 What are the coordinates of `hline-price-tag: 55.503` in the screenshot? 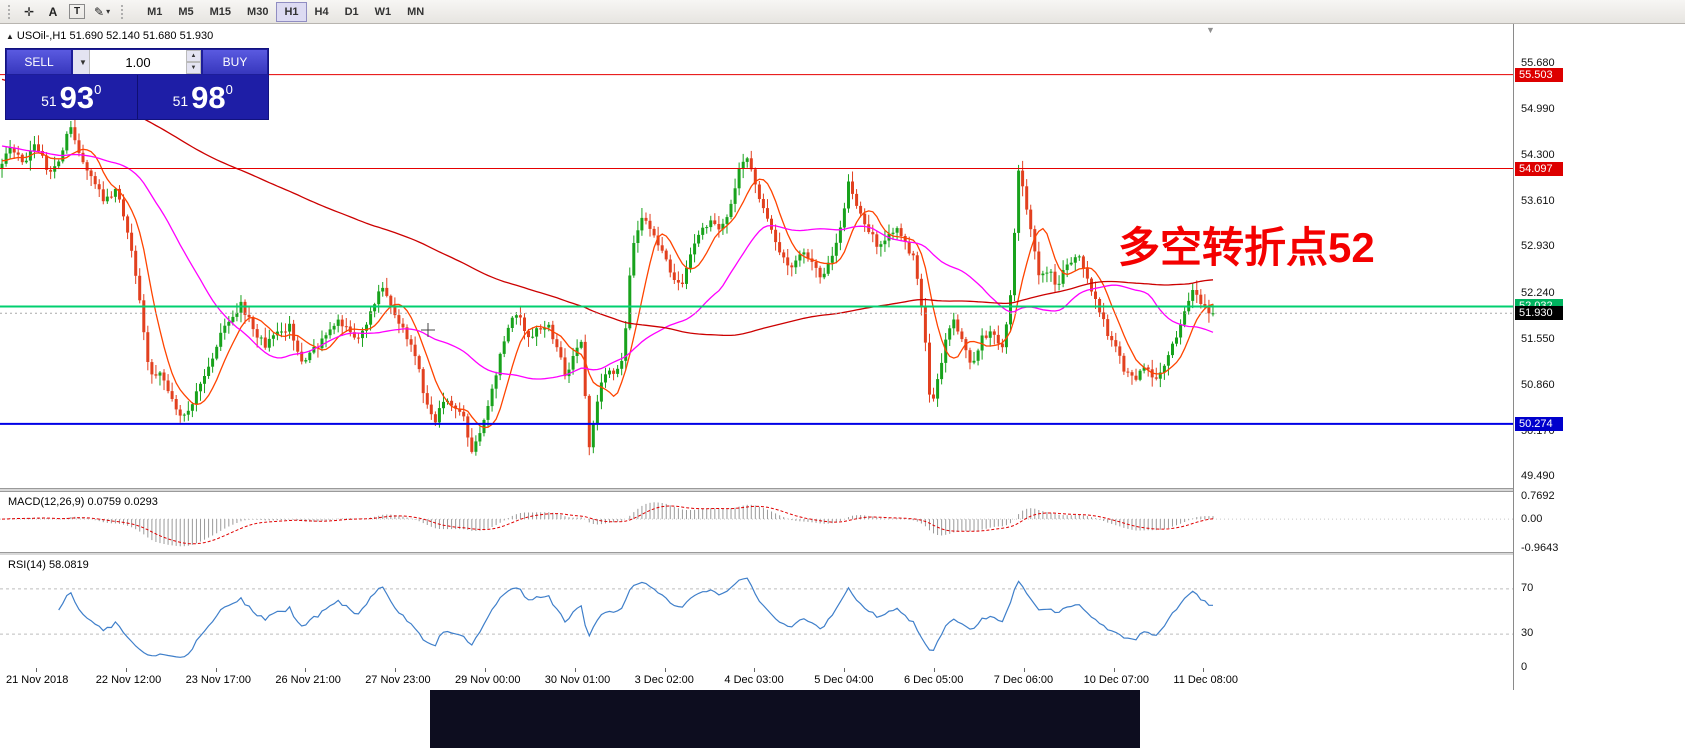 It's located at (1539, 74).